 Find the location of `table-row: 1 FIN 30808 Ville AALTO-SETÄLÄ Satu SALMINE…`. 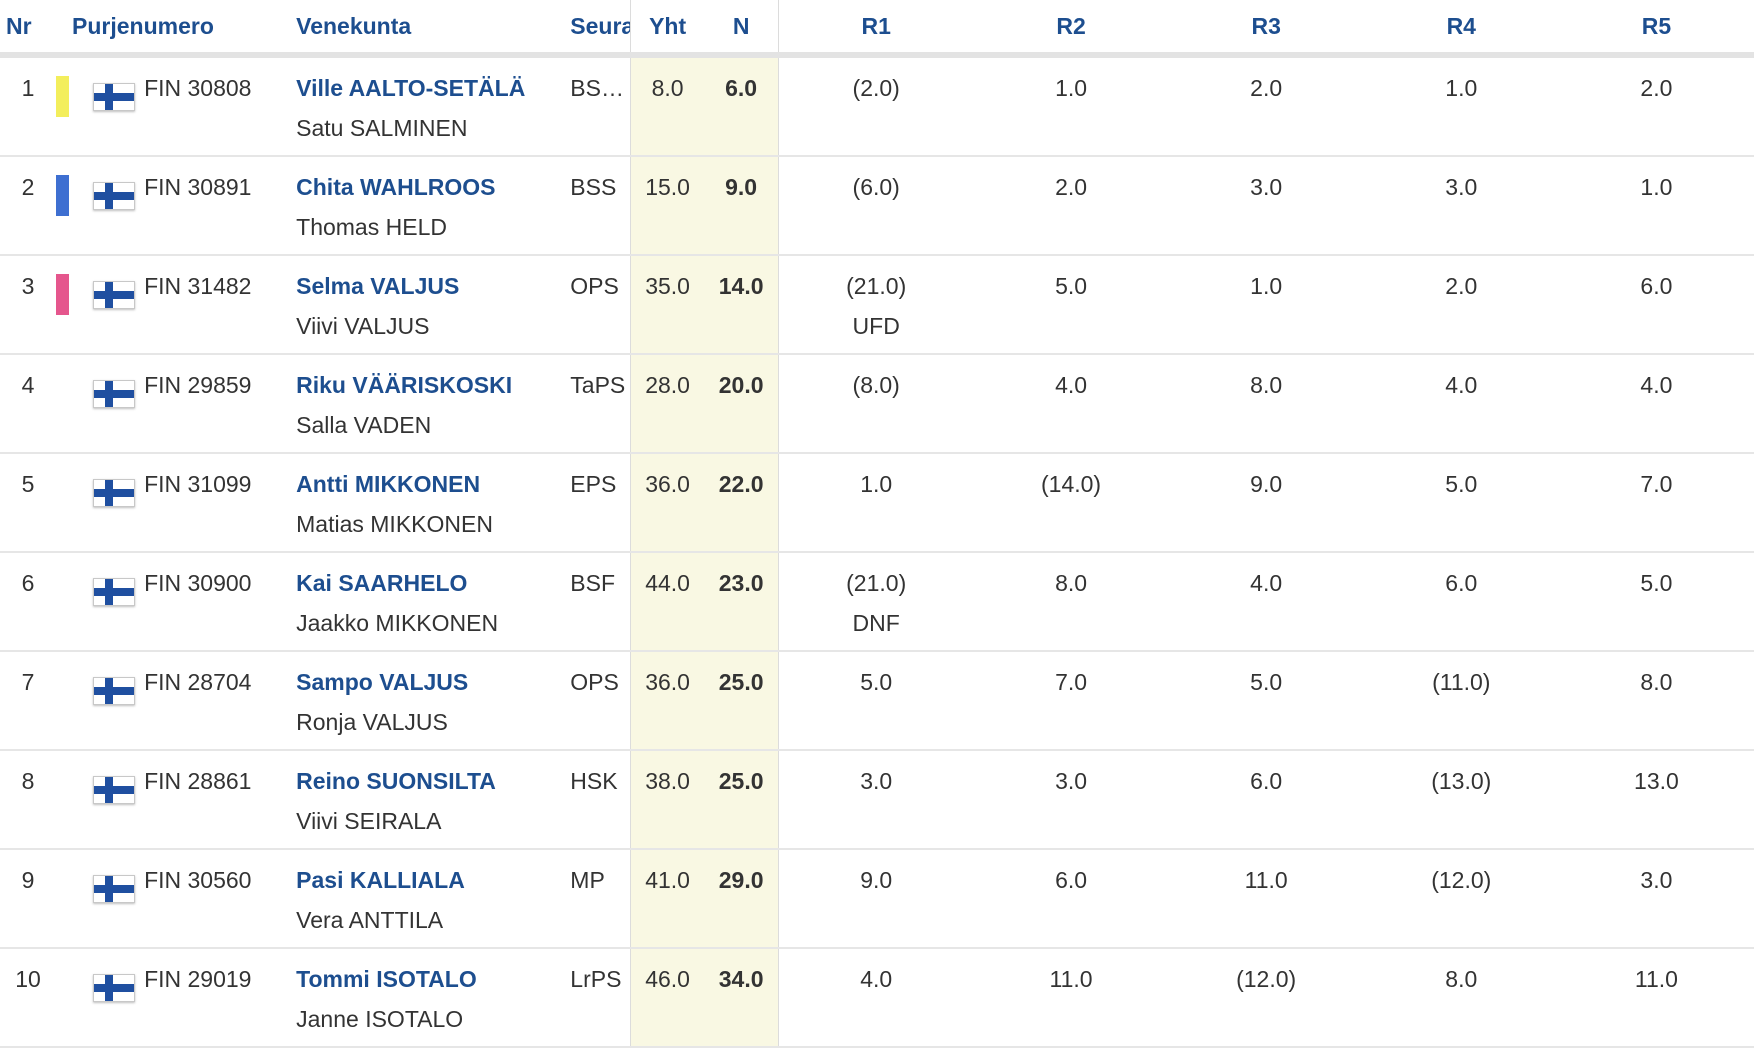

table-row: 1 FIN 30808 Ville AALTO-SETÄLÄ Satu SALMINE… is located at coordinates (877, 106).